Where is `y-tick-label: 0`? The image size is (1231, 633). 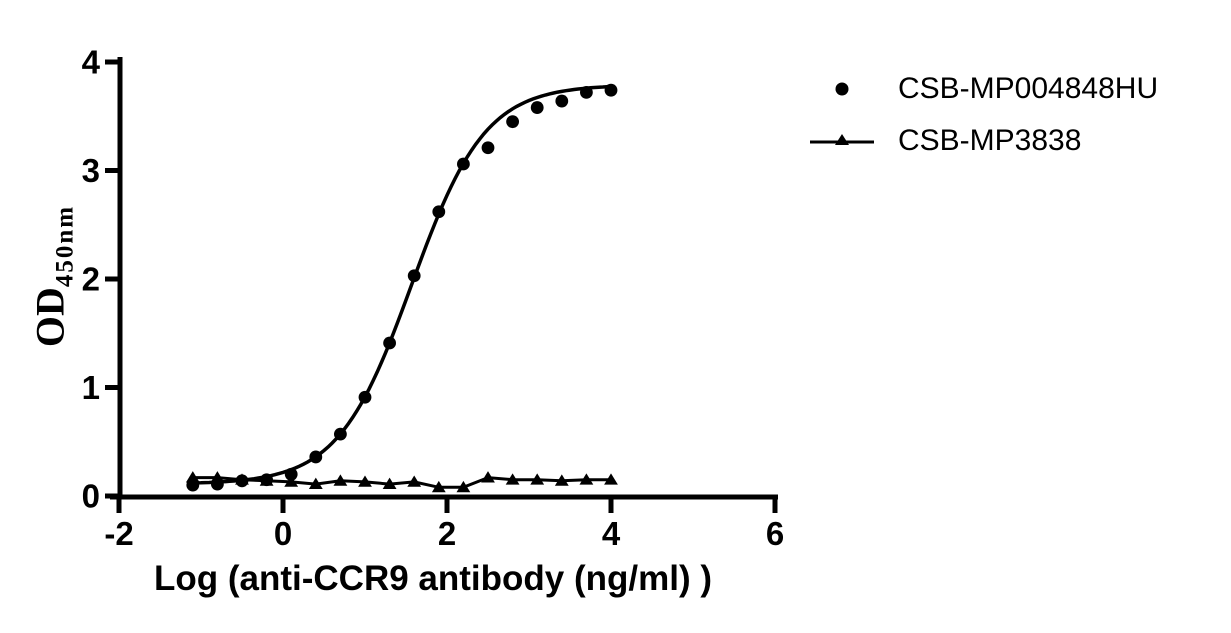 y-tick-label: 0 is located at coordinates (91, 496).